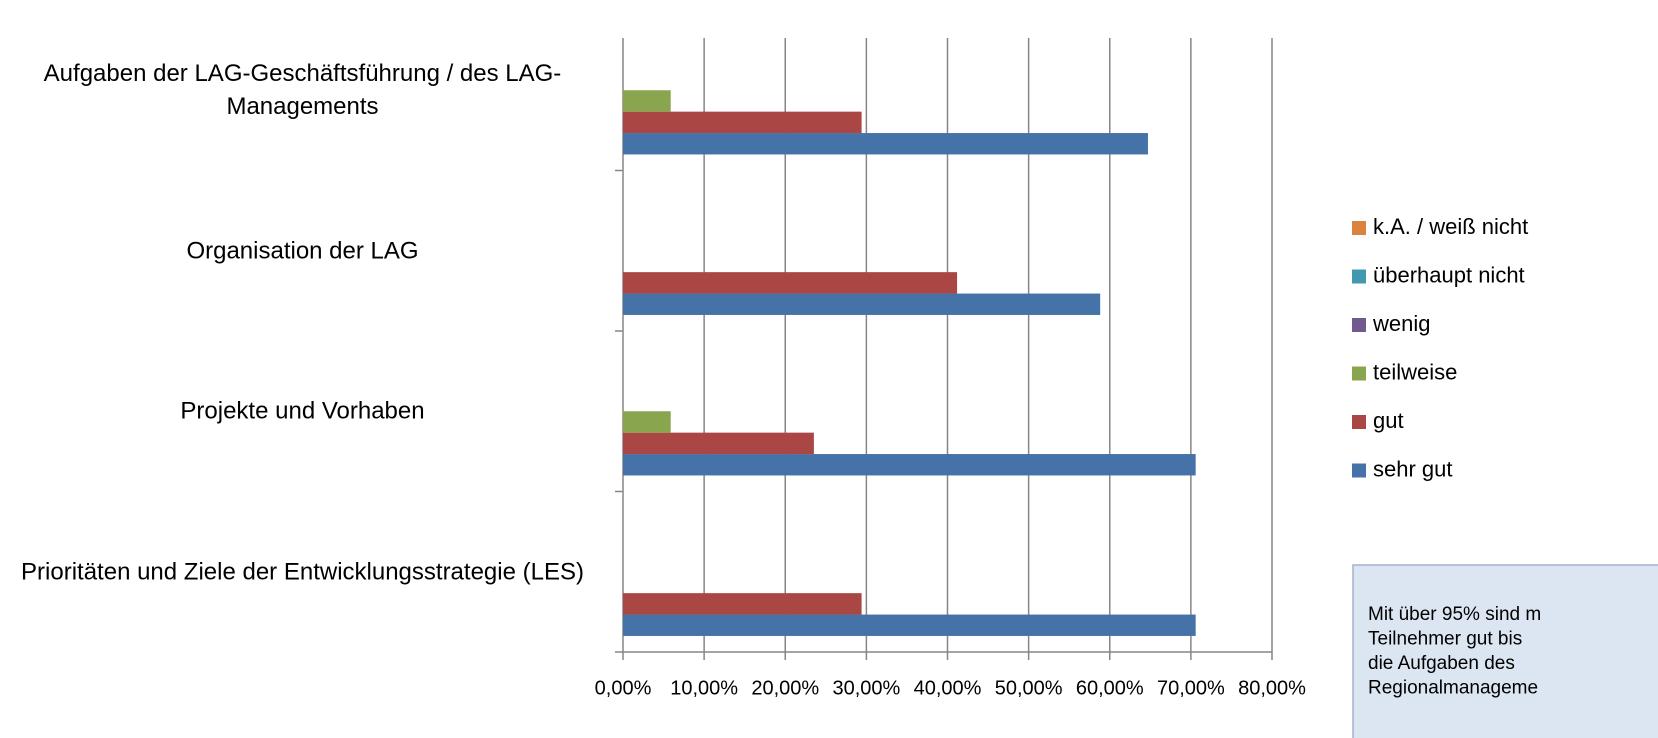 The image size is (1658, 738). What do you see at coordinates (1110, 688) in the screenshot?
I see `x-tick-label: 60,00%` at bounding box center [1110, 688].